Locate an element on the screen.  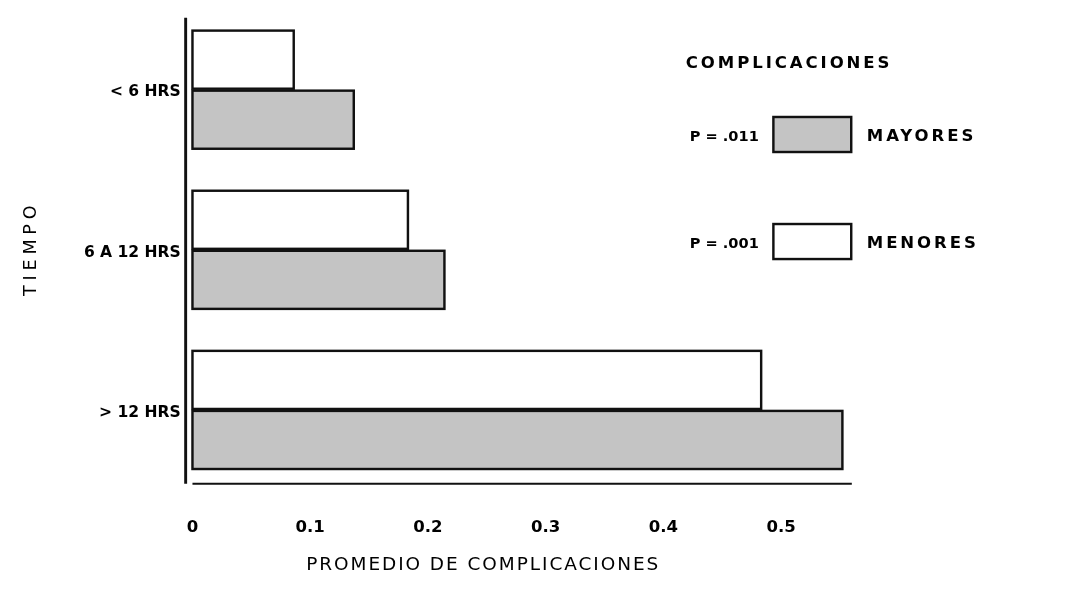
annotation: P = .001 is located at coordinates (724, 243).